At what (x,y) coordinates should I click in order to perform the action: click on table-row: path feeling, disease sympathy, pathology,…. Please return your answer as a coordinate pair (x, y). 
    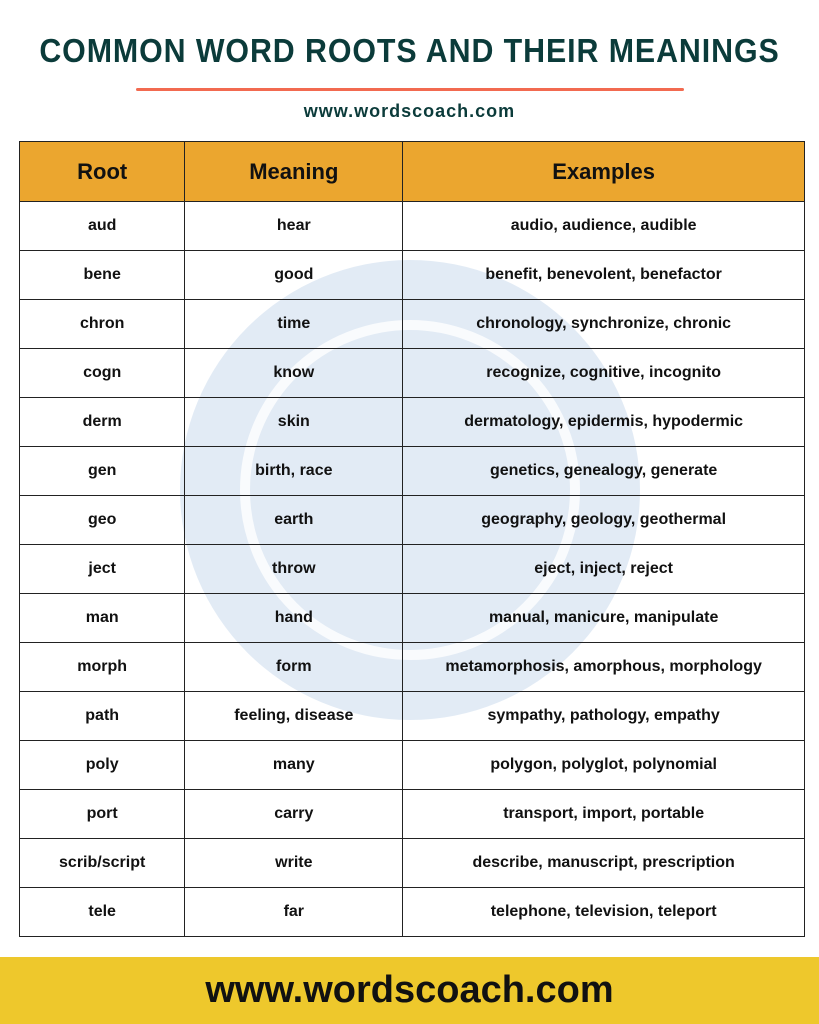
    Looking at the image, I should click on (411, 716).